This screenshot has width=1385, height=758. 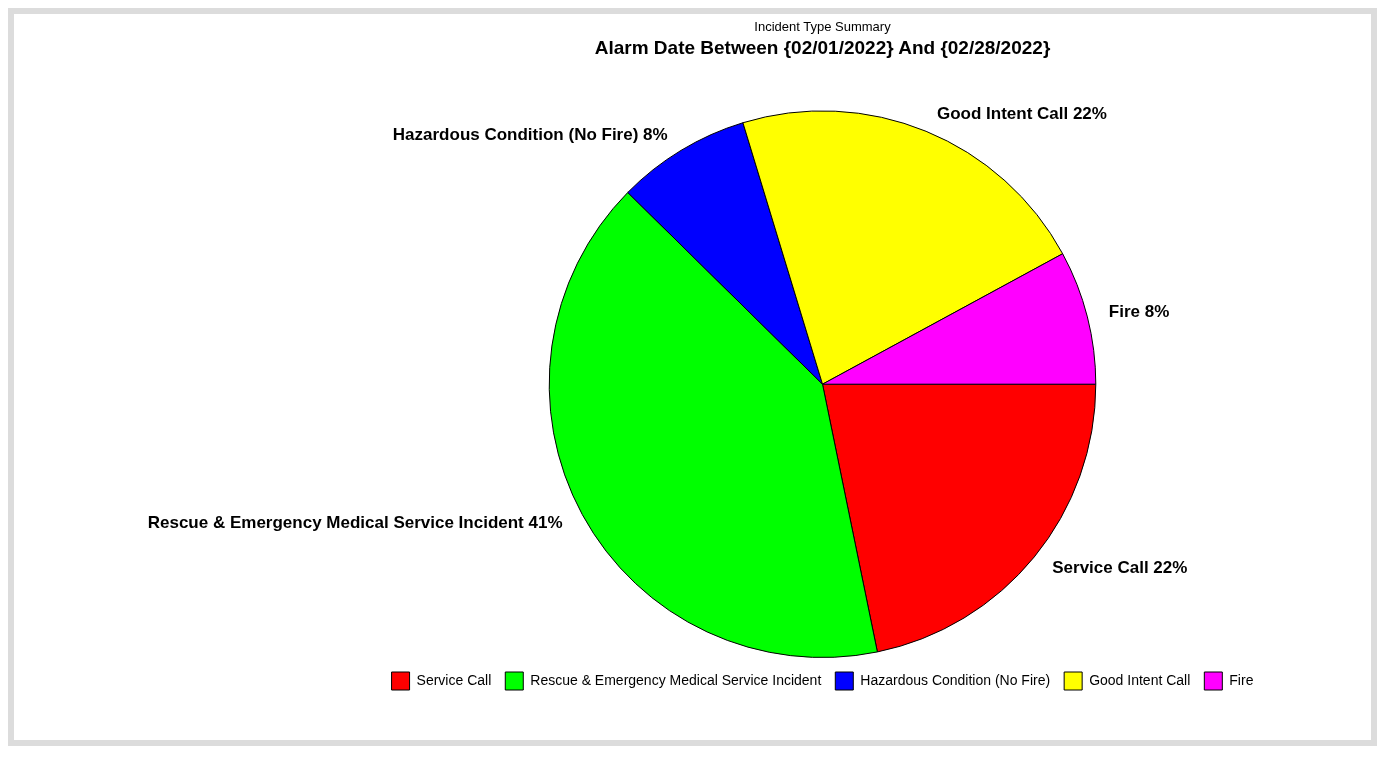 What do you see at coordinates (454, 679) in the screenshot?
I see `legend-label: Service Call` at bounding box center [454, 679].